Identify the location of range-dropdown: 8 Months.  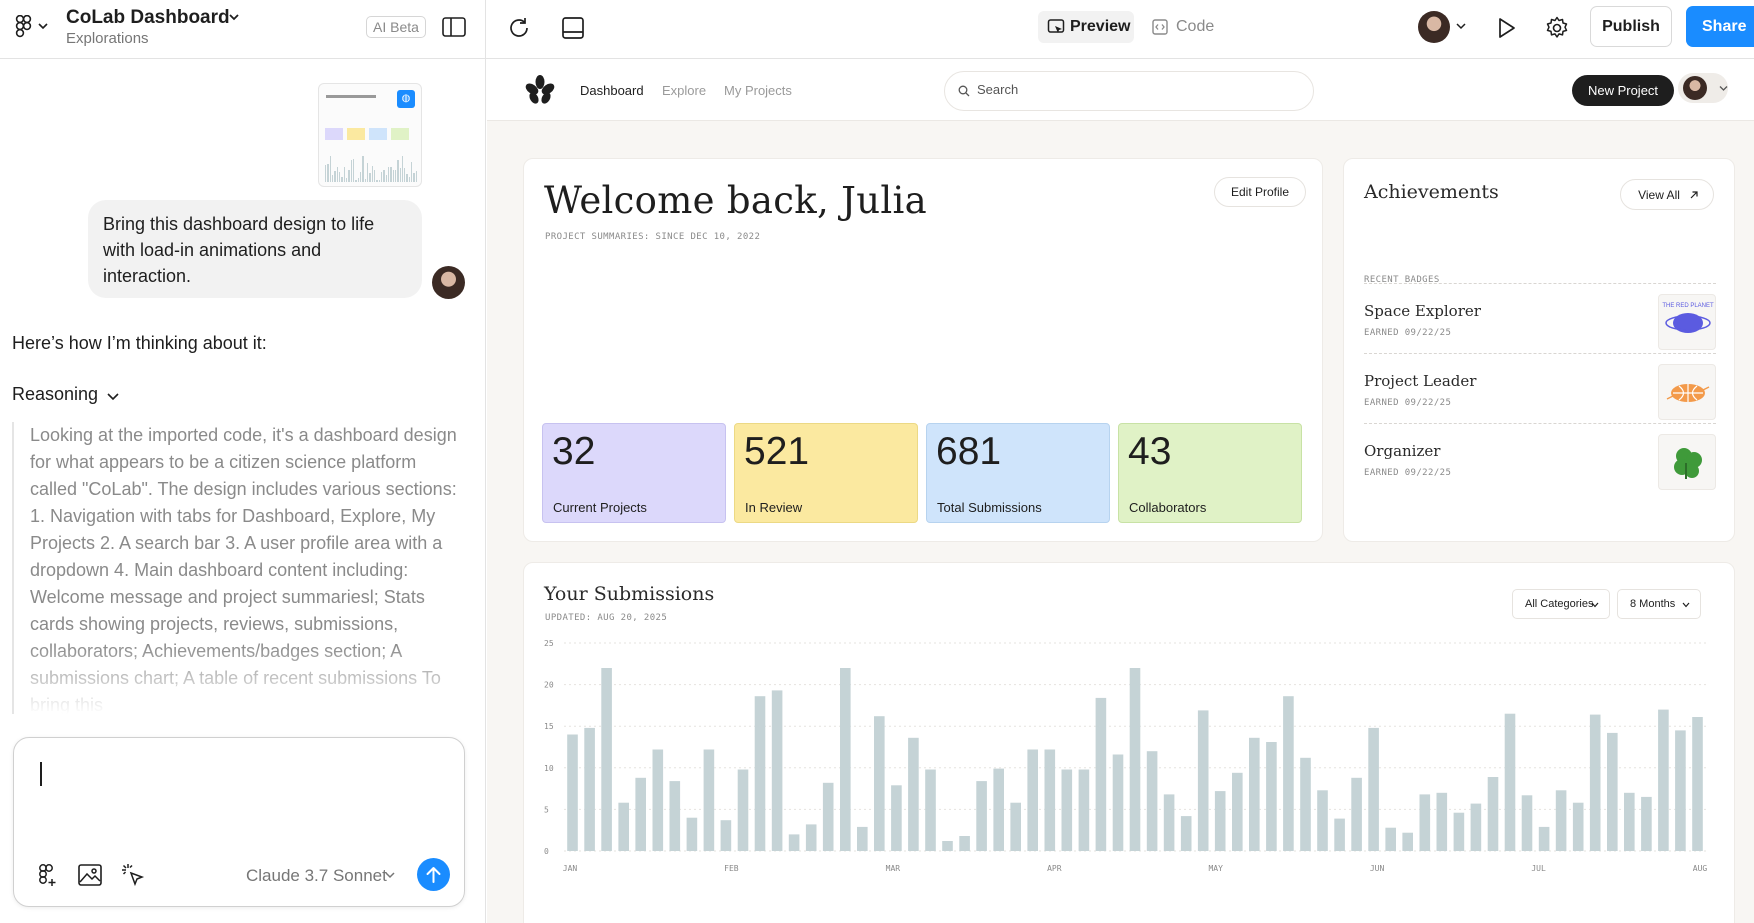
(1659, 604).